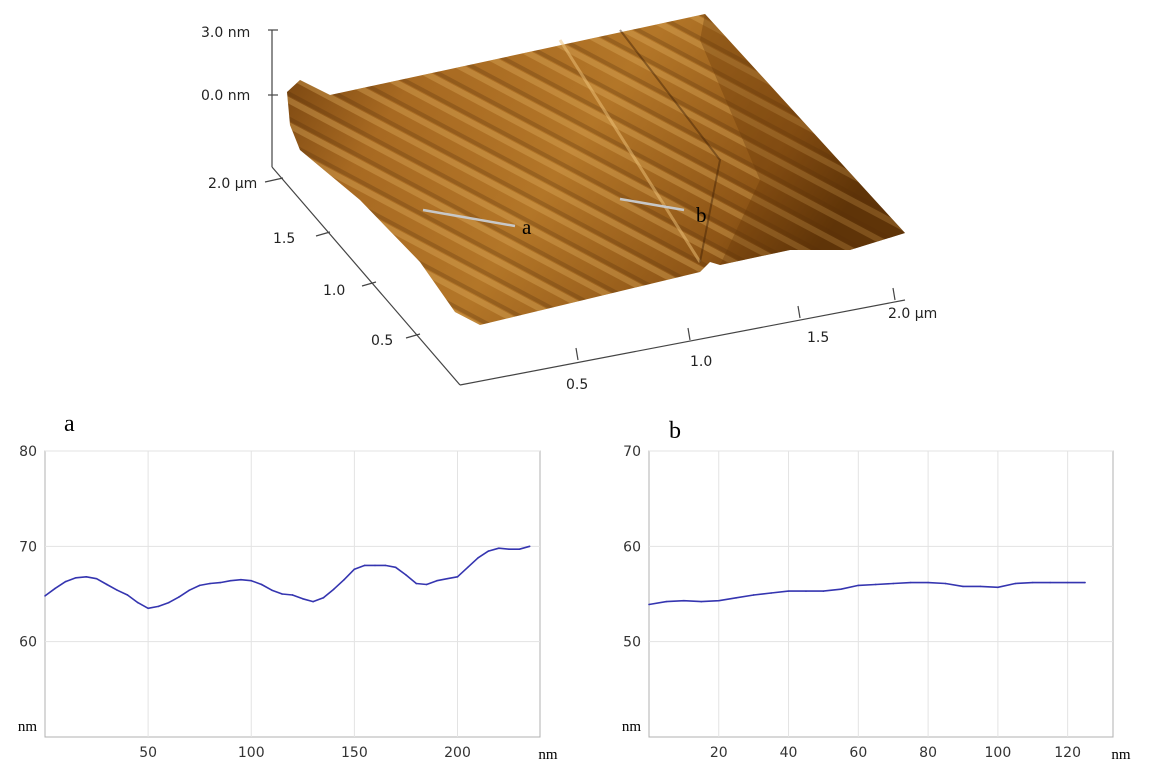 This screenshot has width=1153, height=763. I want to click on x-axis-unit: nm, so click(548, 755).